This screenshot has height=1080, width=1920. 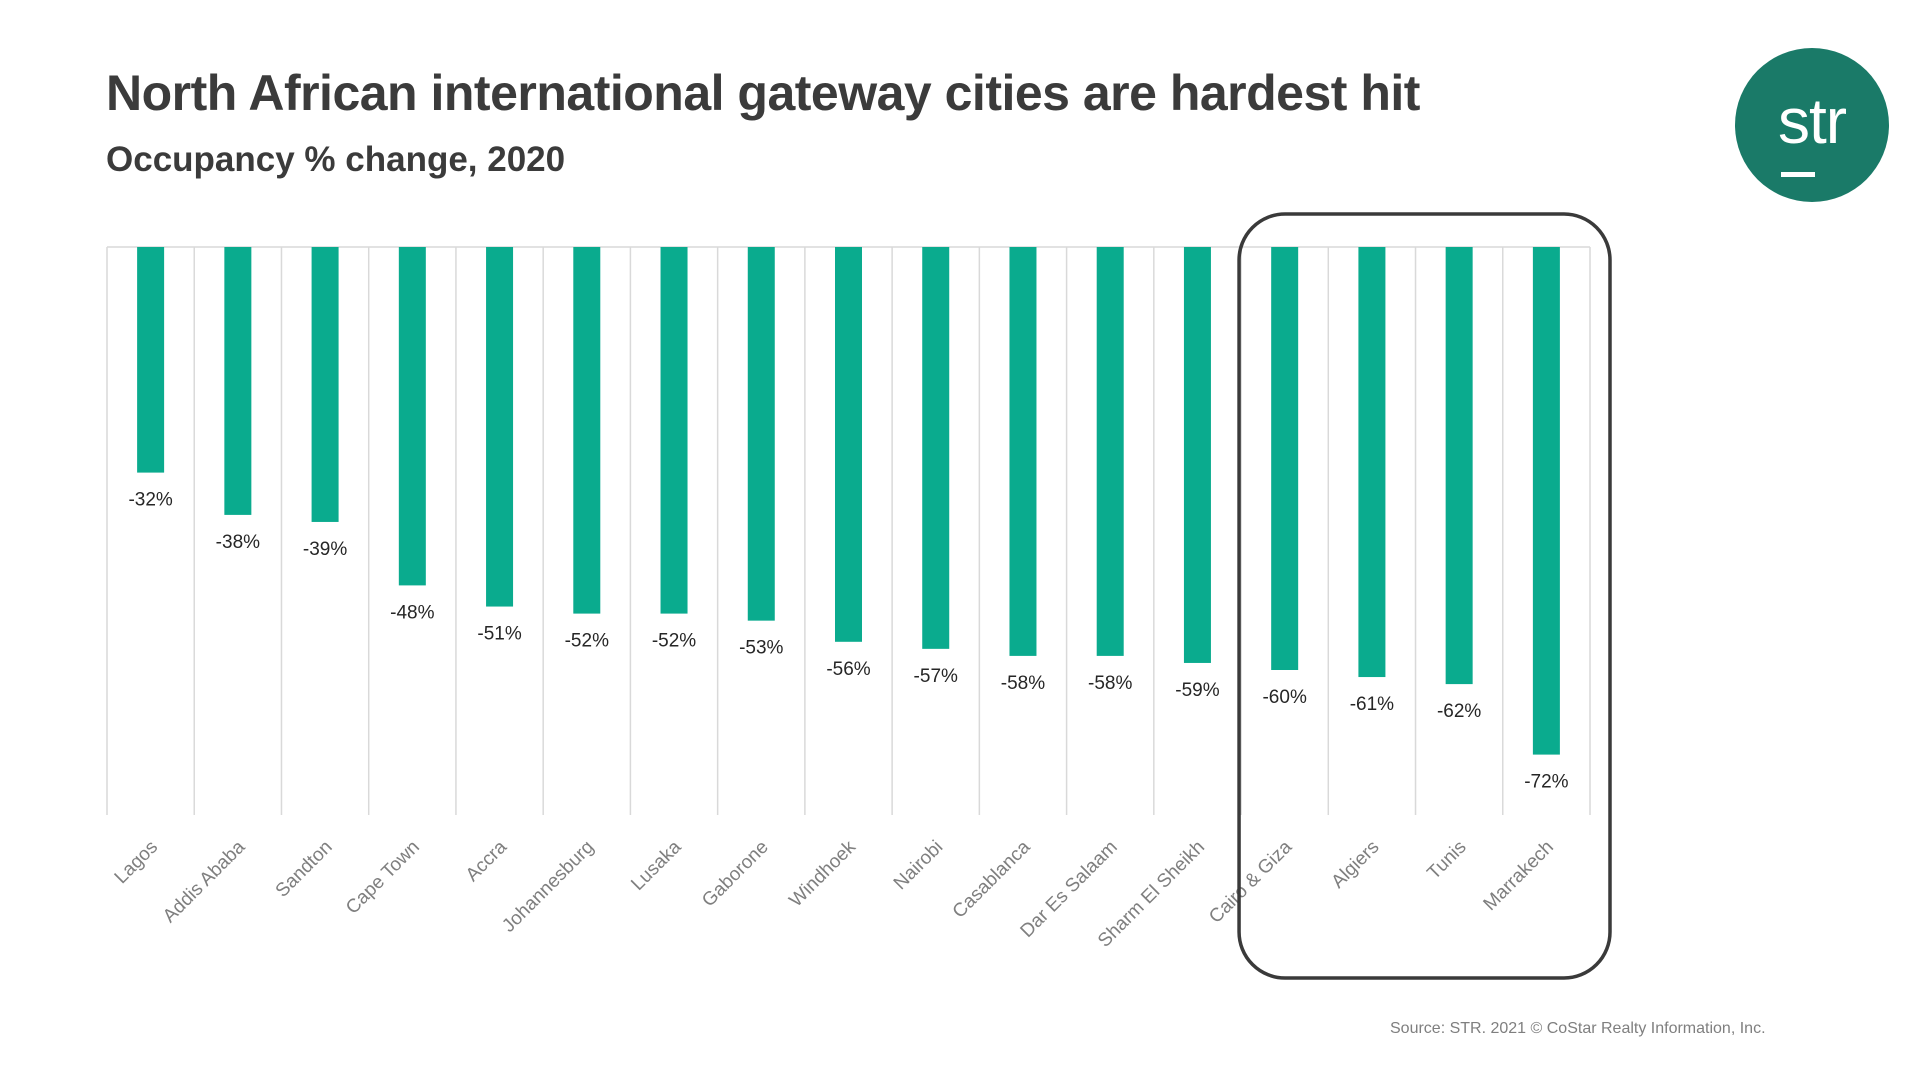 What do you see at coordinates (761, 434) in the screenshot?
I see `bar-gaborone` at bounding box center [761, 434].